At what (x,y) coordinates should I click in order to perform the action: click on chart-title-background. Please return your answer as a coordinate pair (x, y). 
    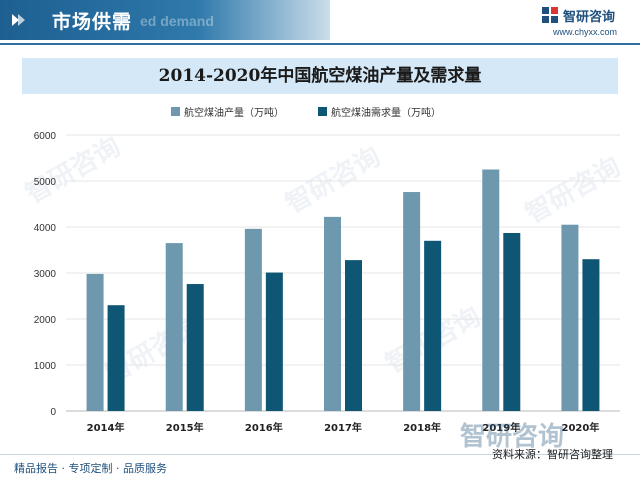
    Looking at the image, I should click on (320, 76).